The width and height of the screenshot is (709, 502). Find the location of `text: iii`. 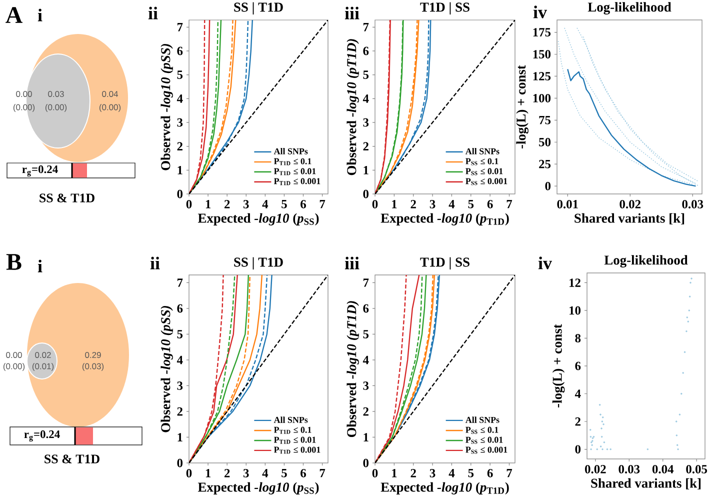

text: iii is located at coordinates (352, 263).